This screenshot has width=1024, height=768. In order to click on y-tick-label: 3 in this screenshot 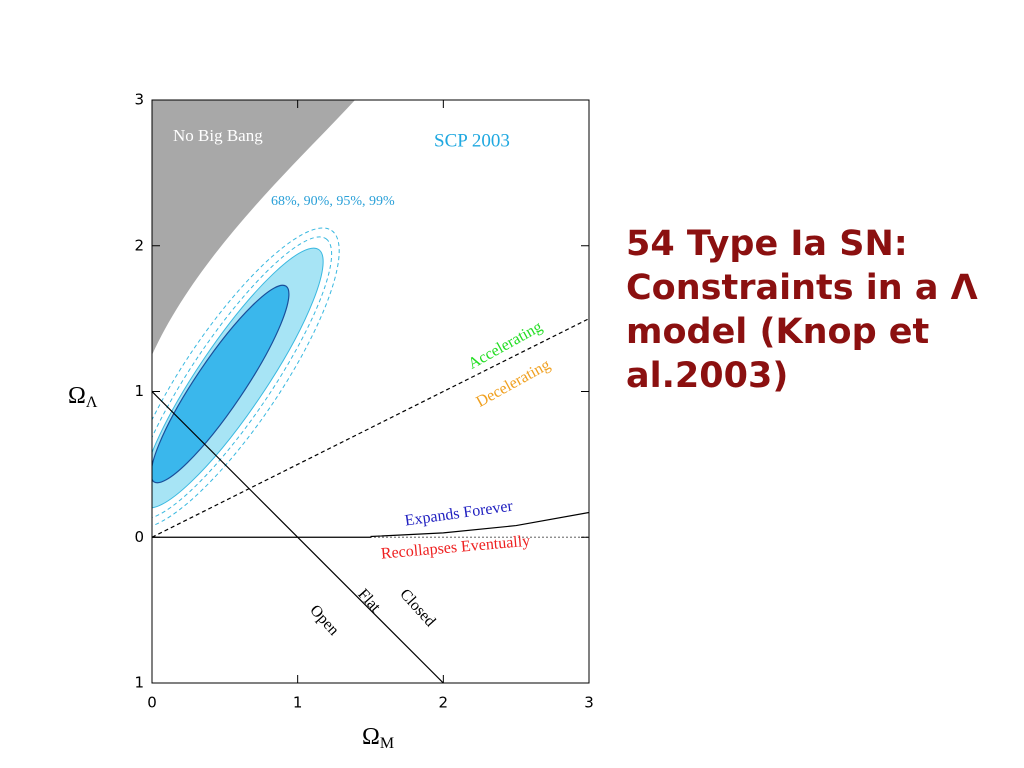, I will do `click(139, 100)`.